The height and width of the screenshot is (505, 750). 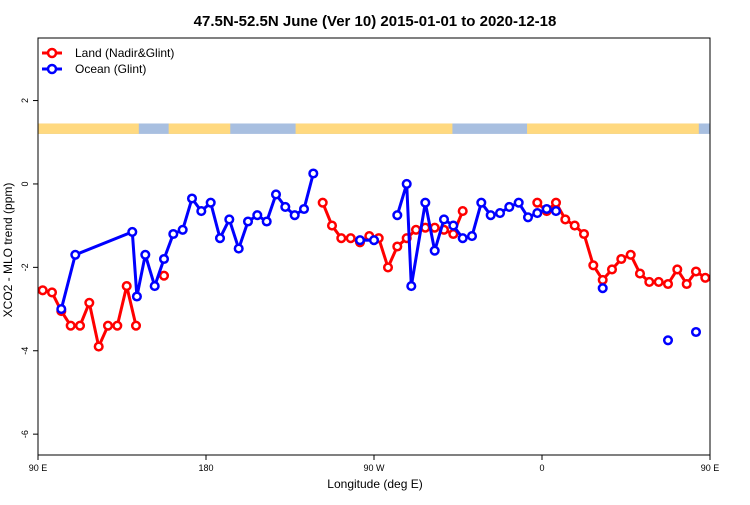 I want to click on y-tick-label: 0, so click(x=25, y=183).